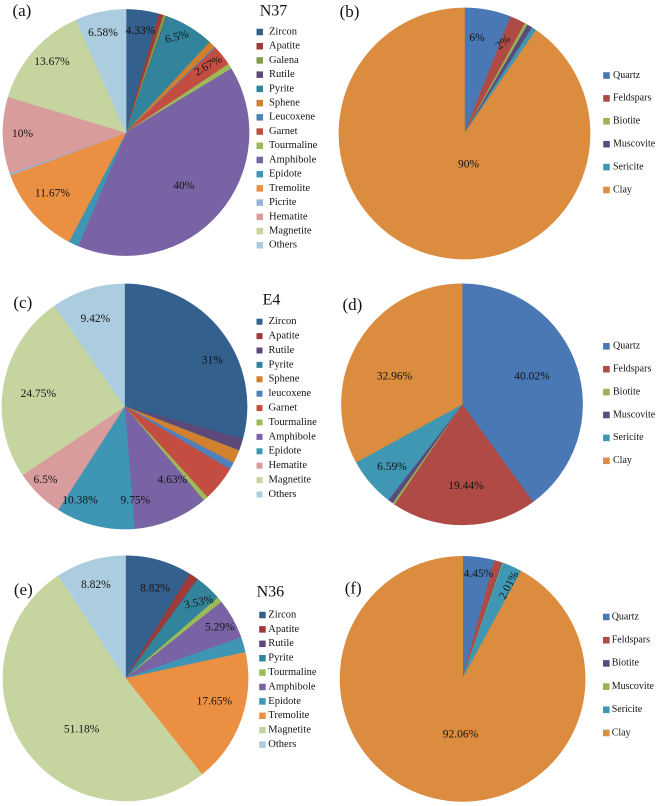 This screenshot has height=806, width=658. I want to click on svg-text: 4.63%, so click(173, 480).